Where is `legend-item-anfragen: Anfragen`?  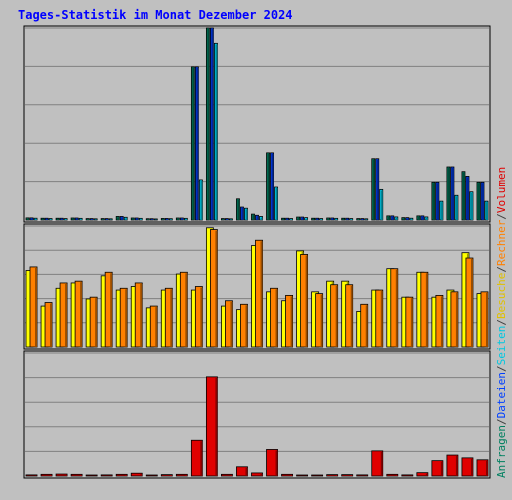 legend-item-anfragen: Anfragen is located at coordinates (501, 451).